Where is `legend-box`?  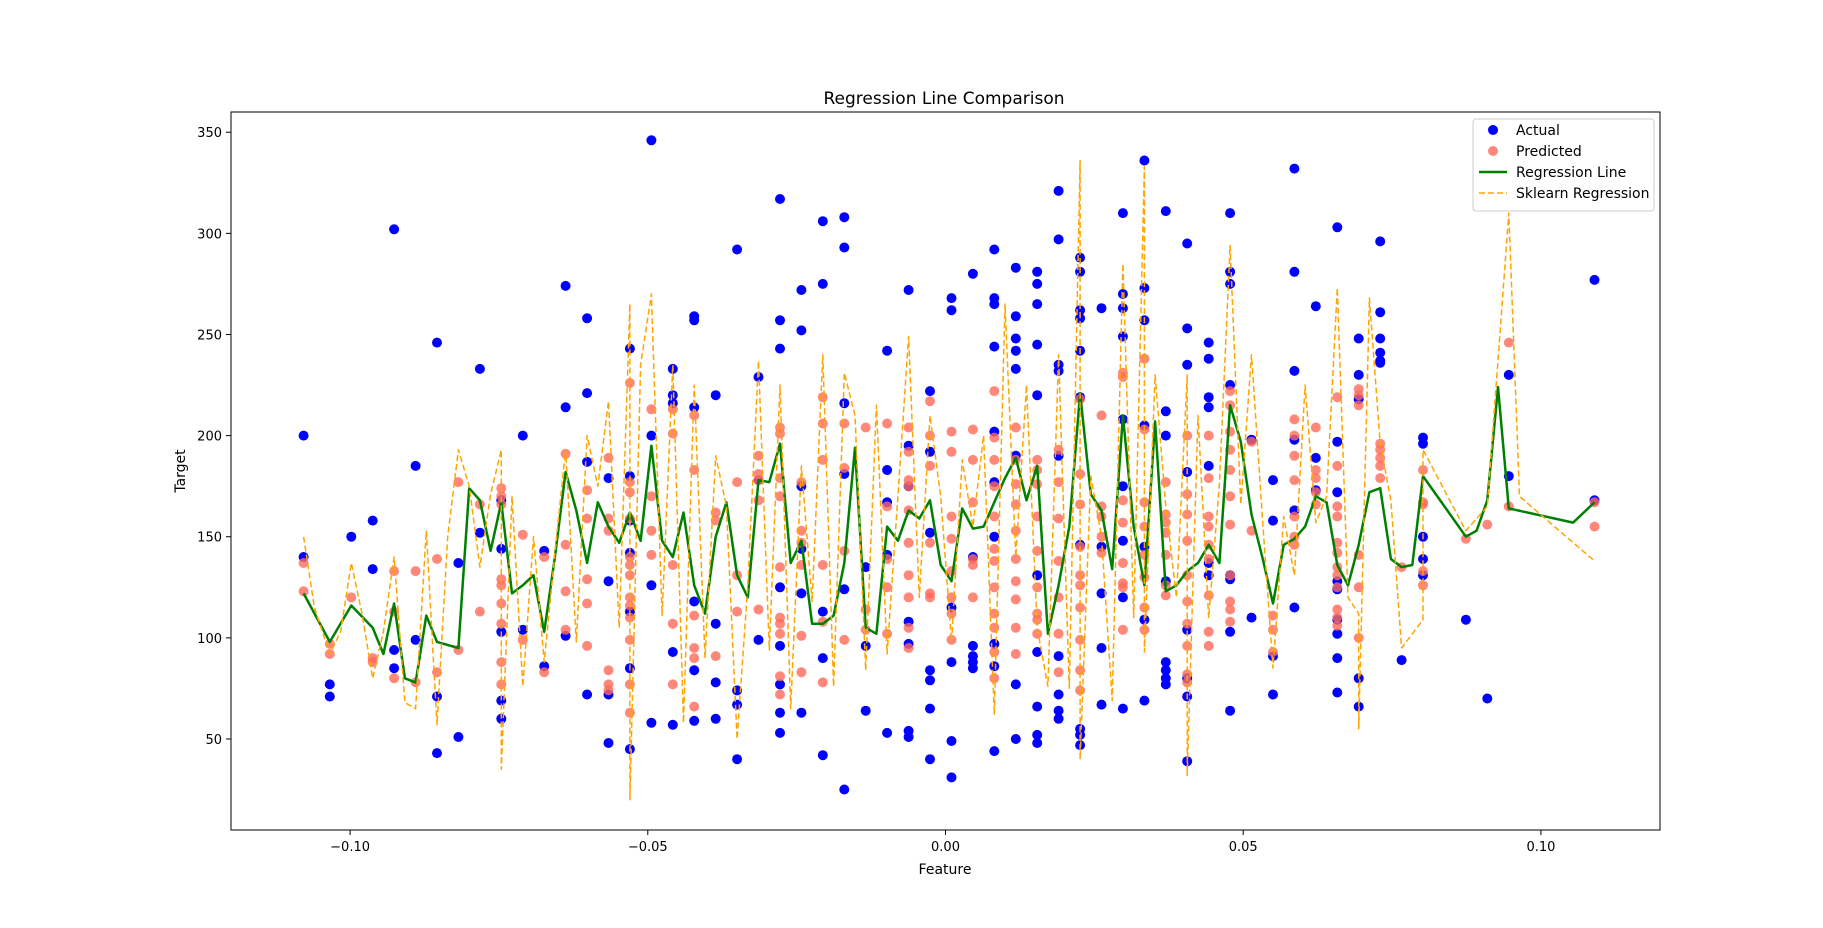 legend-box is located at coordinates (1563, 165).